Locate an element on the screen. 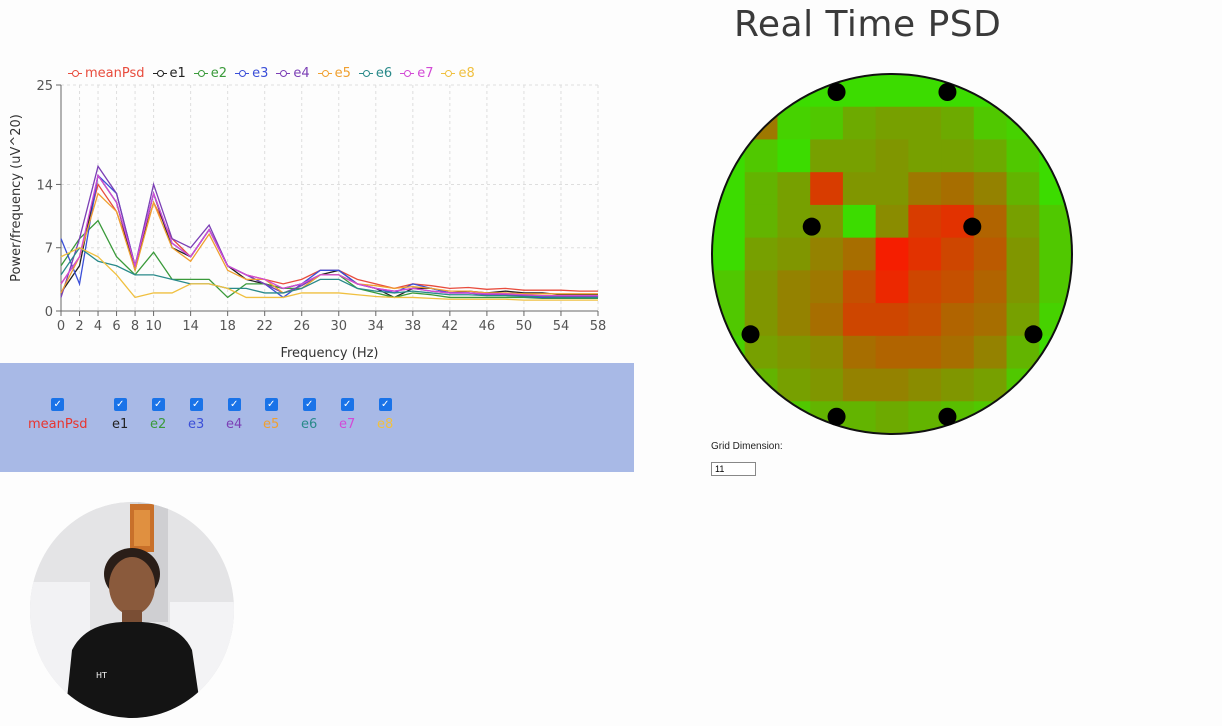 The height and width of the screenshot is (726, 1222). legend-item-e5: e5 is located at coordinates (334, 73).